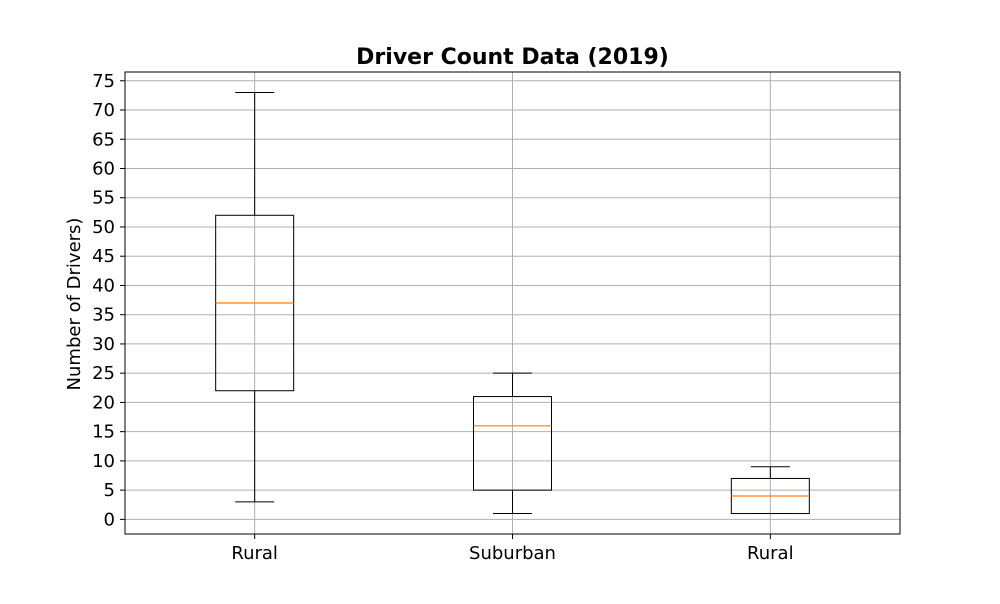  What do you see at coordinates (103, 373) in the screenshot?
I see `y-tick-label: 25` at bounding box center [103, 373].